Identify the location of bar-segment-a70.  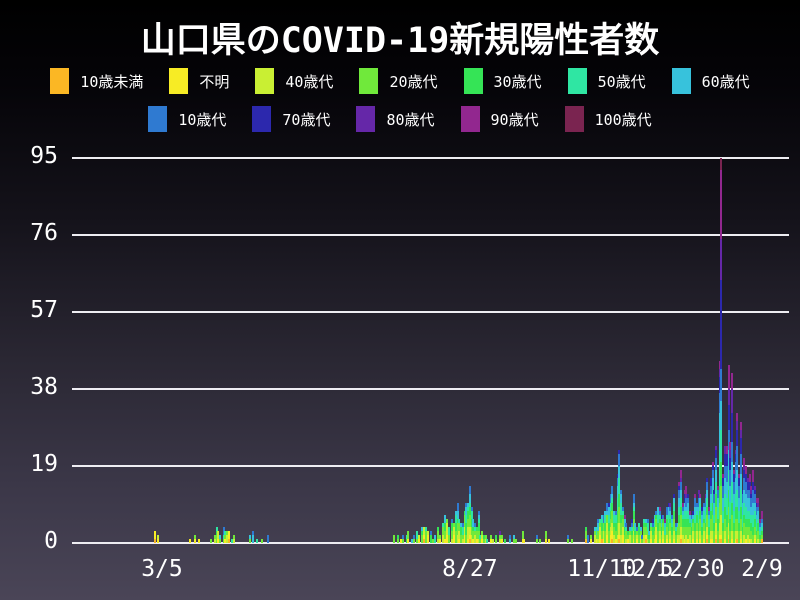
(735, 457).